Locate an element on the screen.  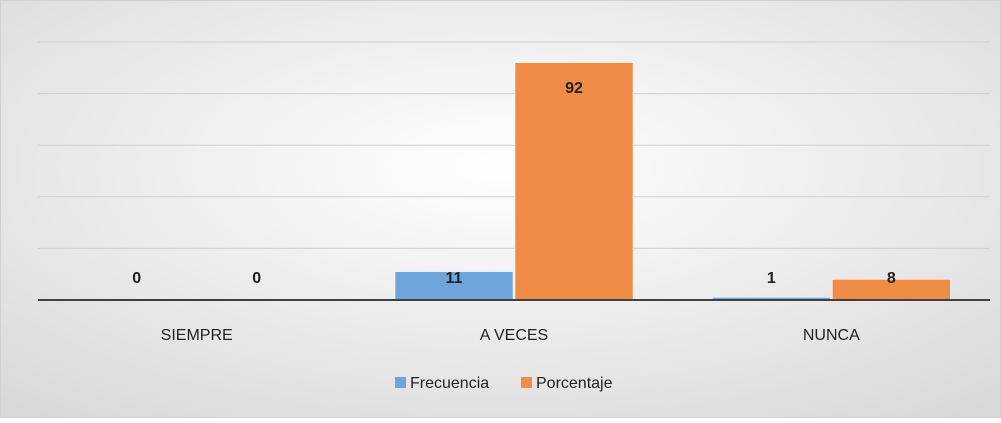
data-label: 1 is located at coordinates (771, 278).